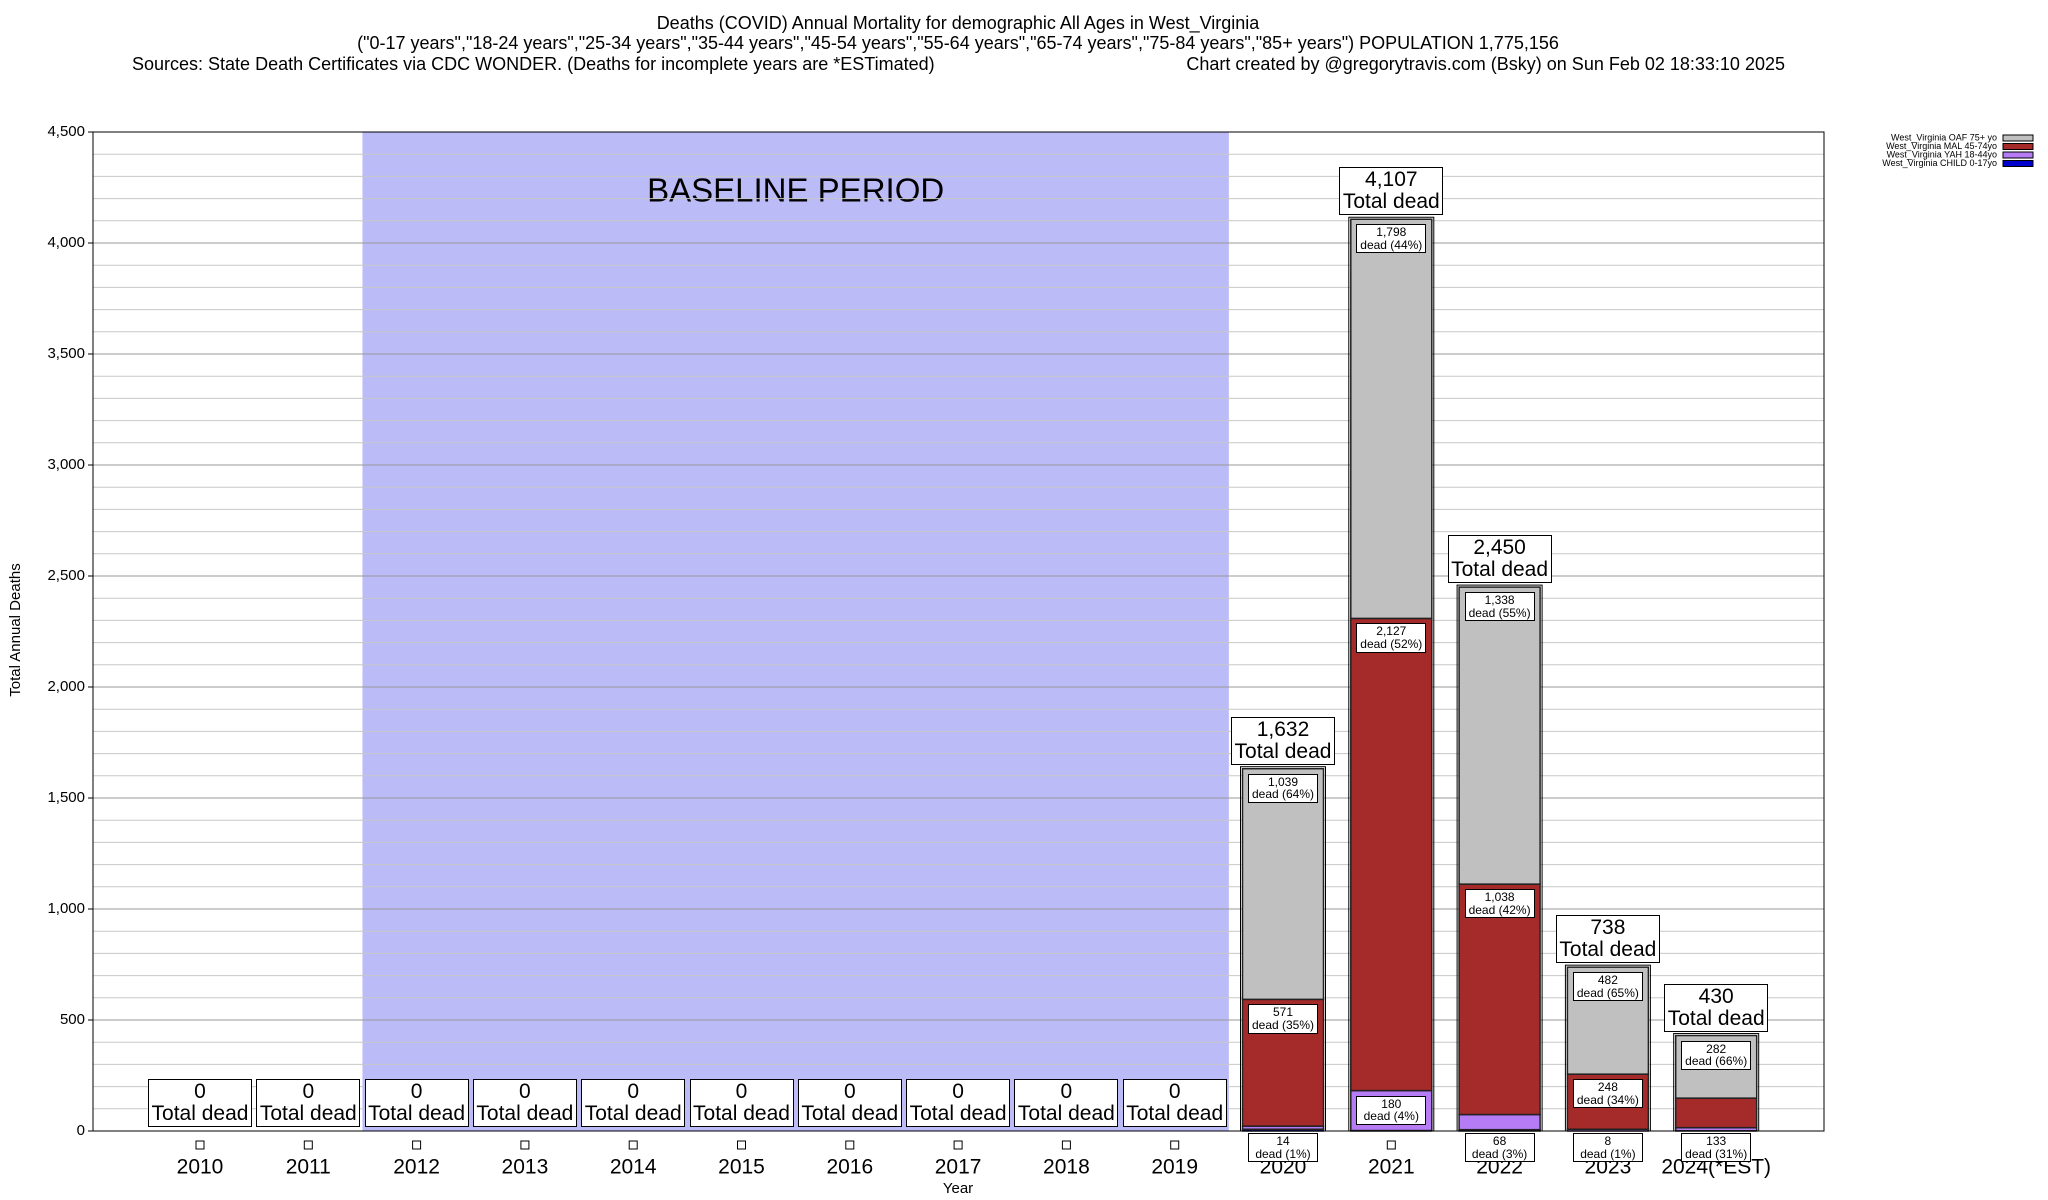  What do you see at coordinates (200, 1167) in the screenshot?
I see `x-tick-label: 2010` at bounding box center [200, 1167].